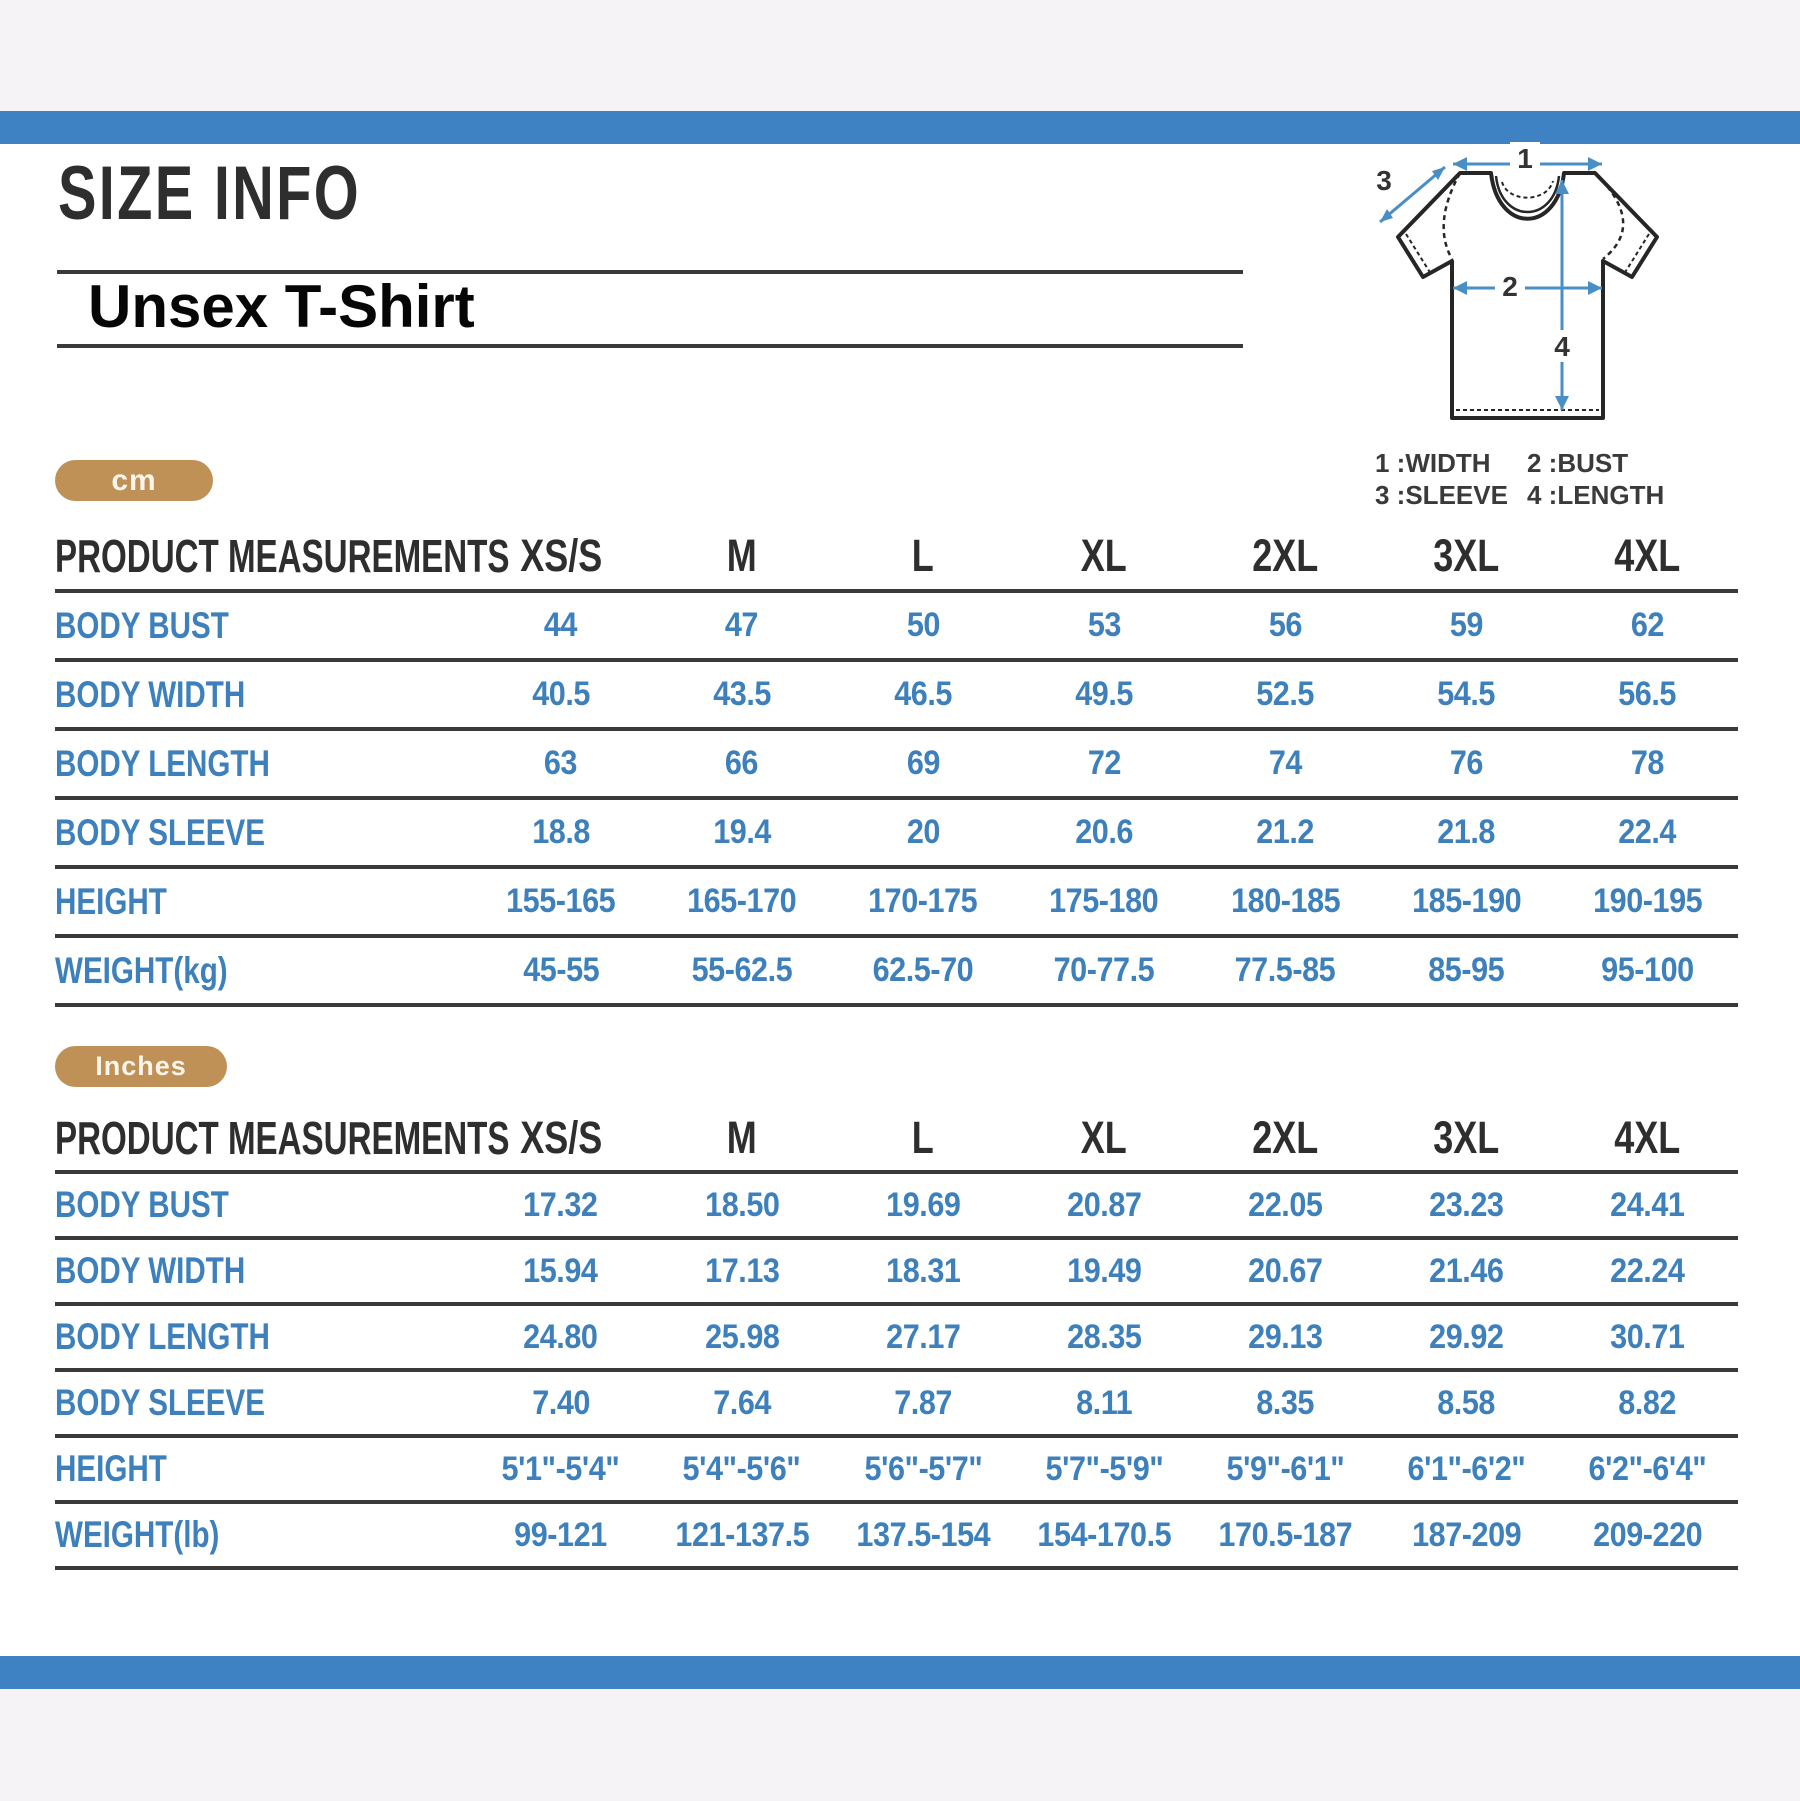 Image resolution: width=1800 pixels, height=1801 pixels. Describe the element at coordinates (1647, 902) in the screenshot. I see `cell-value: 190-195` at that location.